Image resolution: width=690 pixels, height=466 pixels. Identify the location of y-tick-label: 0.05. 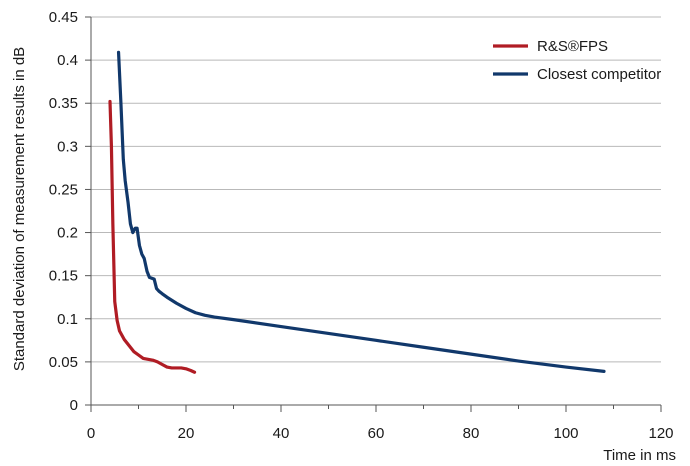
(63, 362).